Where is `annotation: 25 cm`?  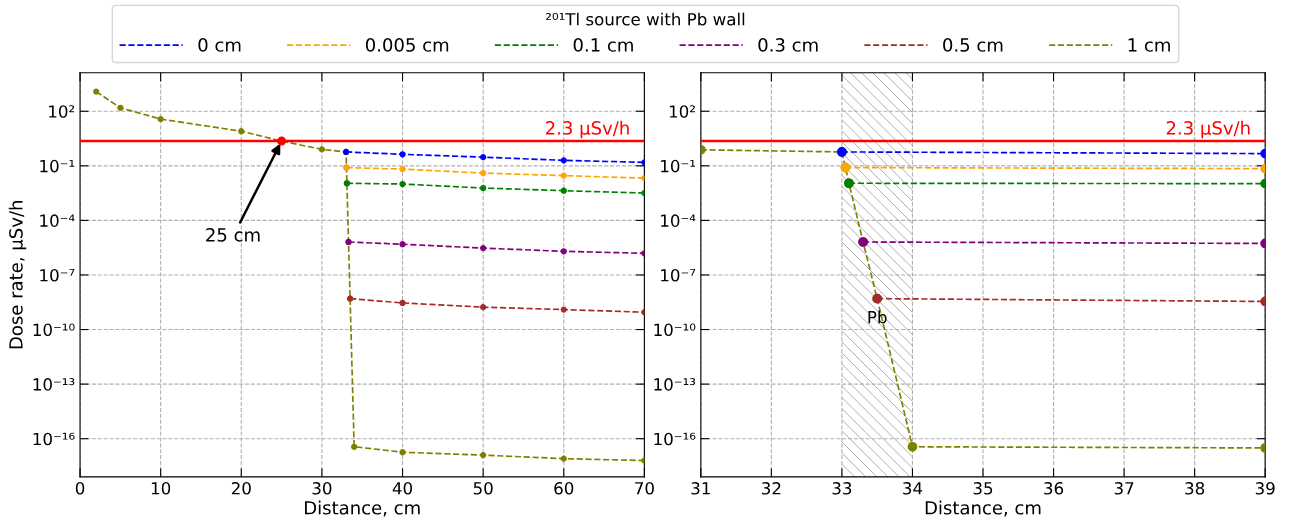 annotation: 25 cm is located at coordinates (233, 235).